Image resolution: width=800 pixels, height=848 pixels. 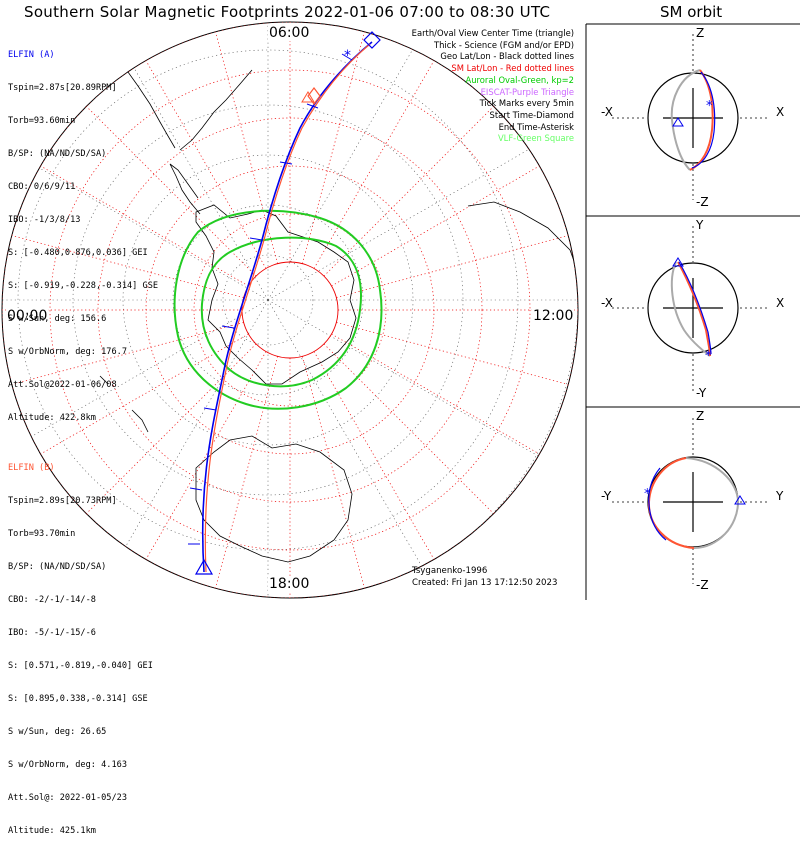 I want to click on orbit-panel-yz: *, so click(x=691, y=501).